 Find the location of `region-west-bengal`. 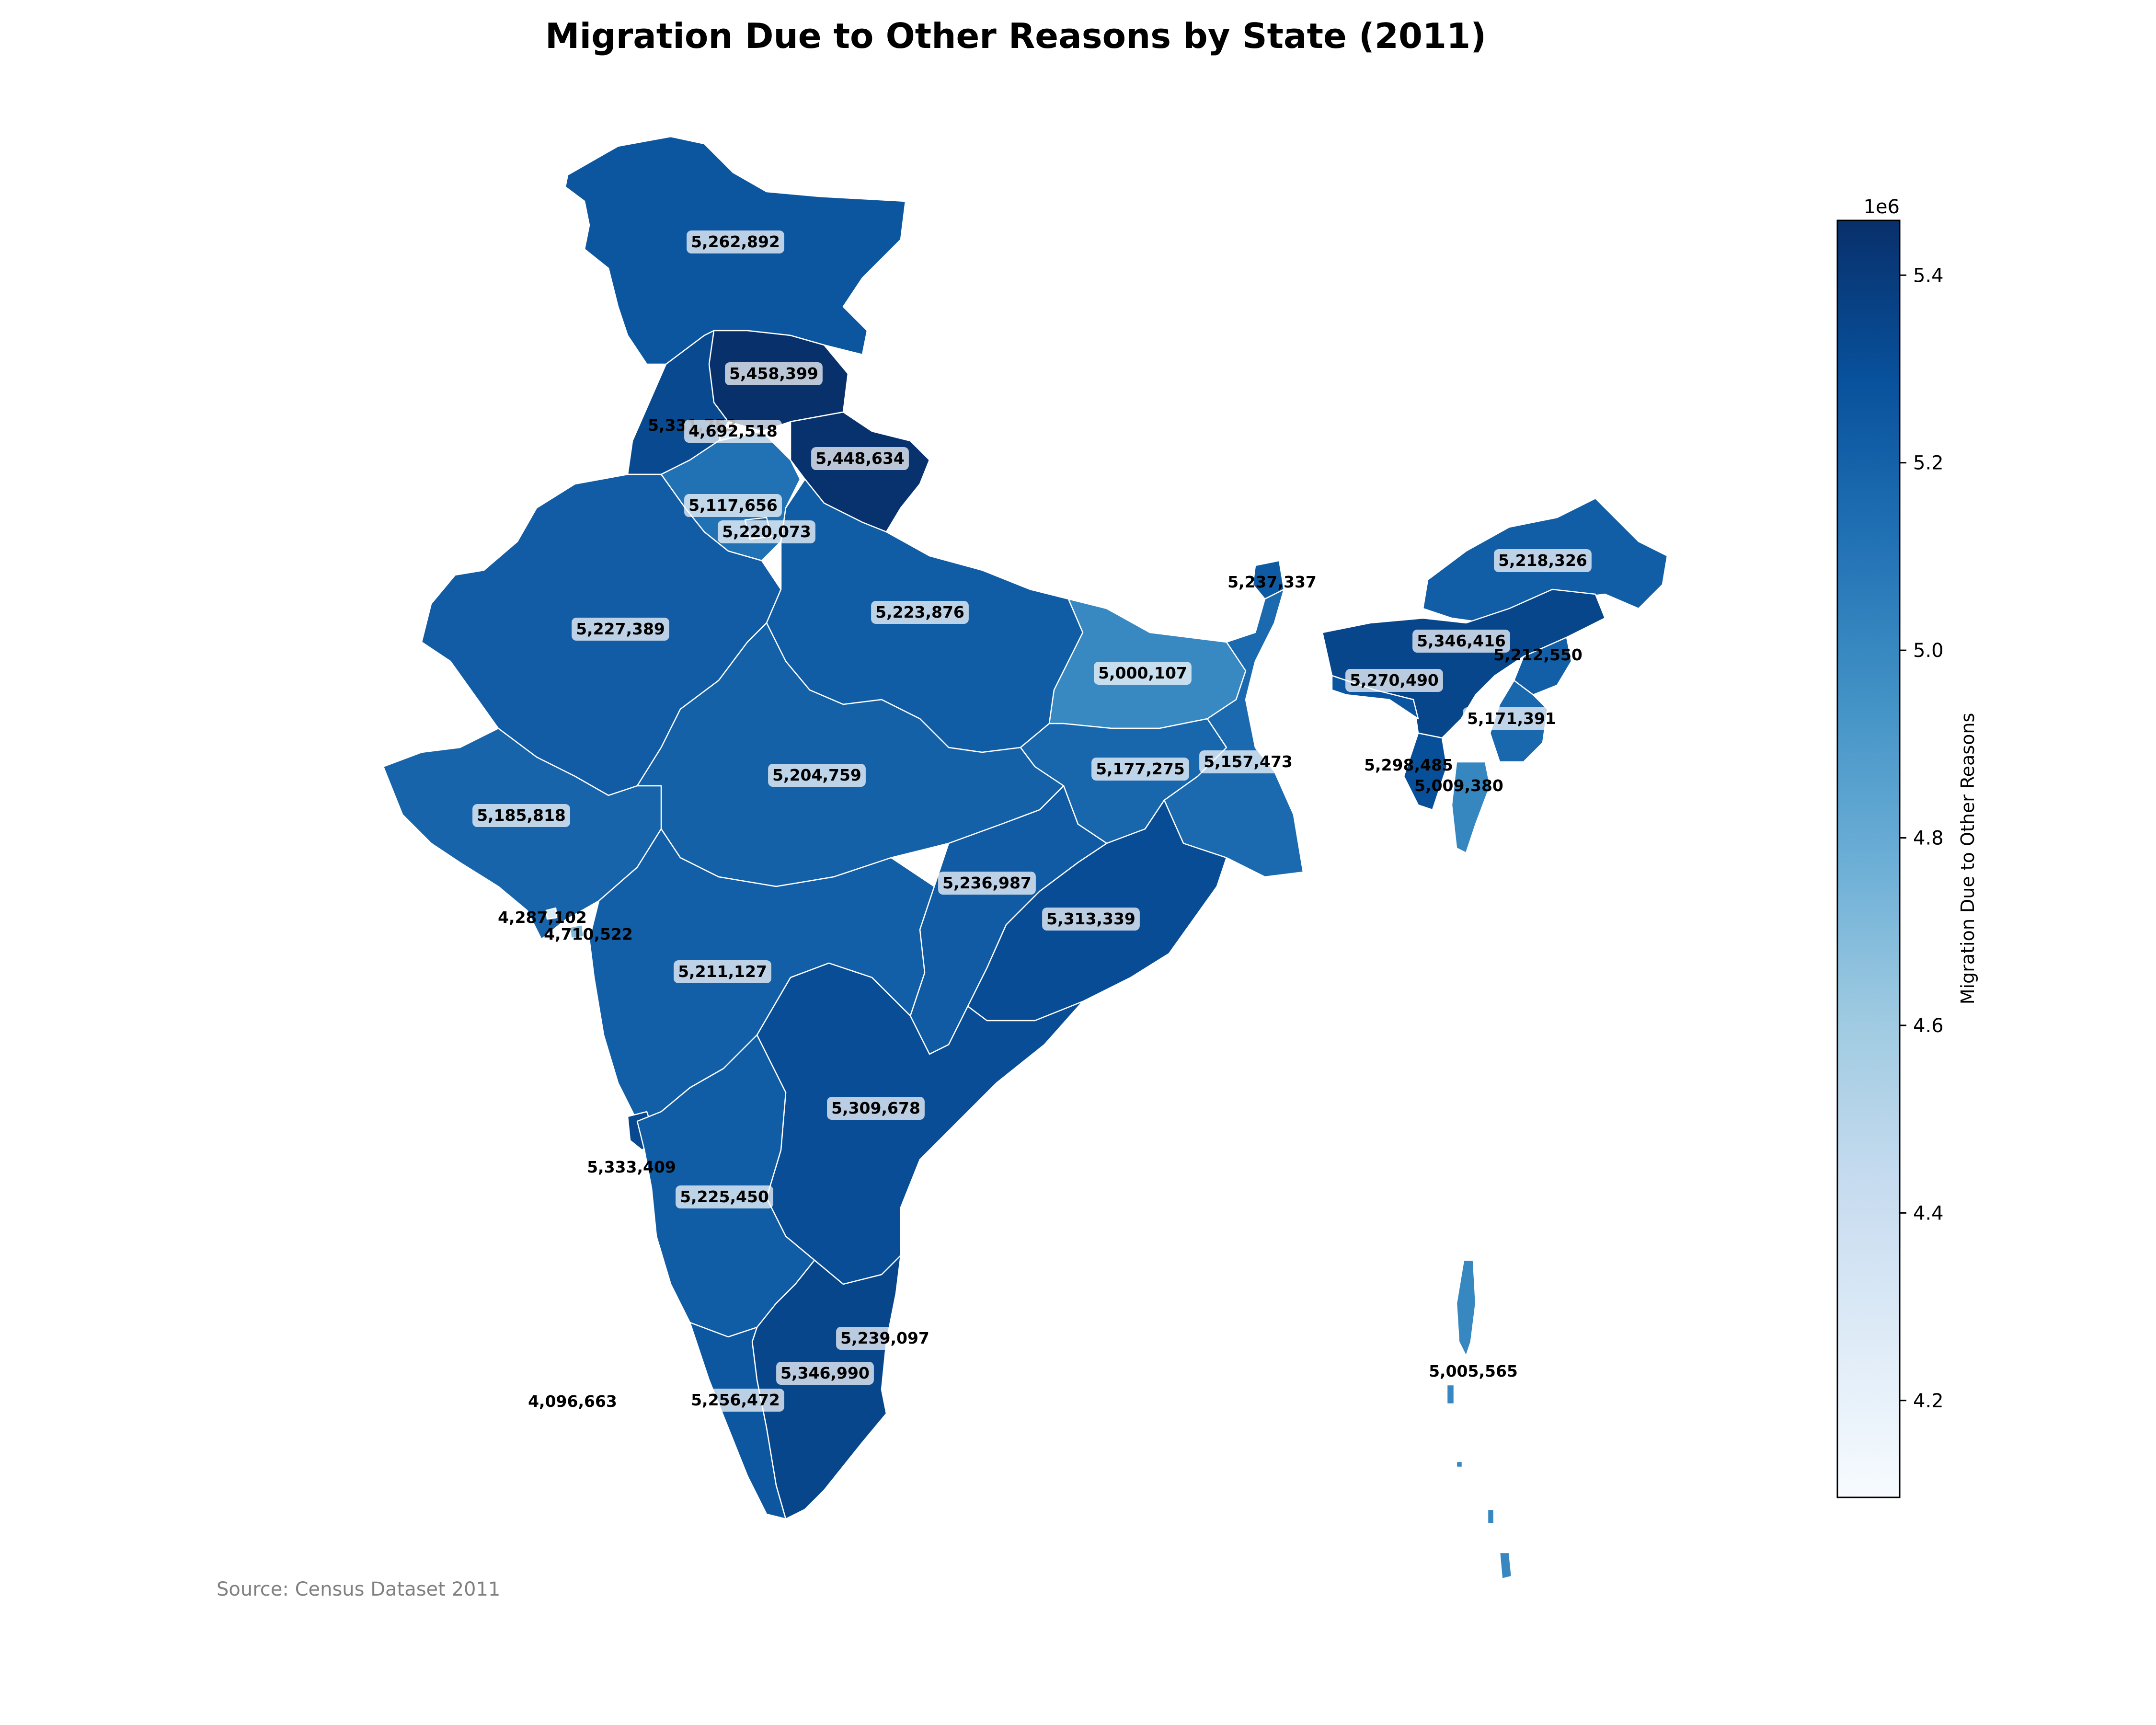

region-west-bengal is located at coordinates (1234, 733).